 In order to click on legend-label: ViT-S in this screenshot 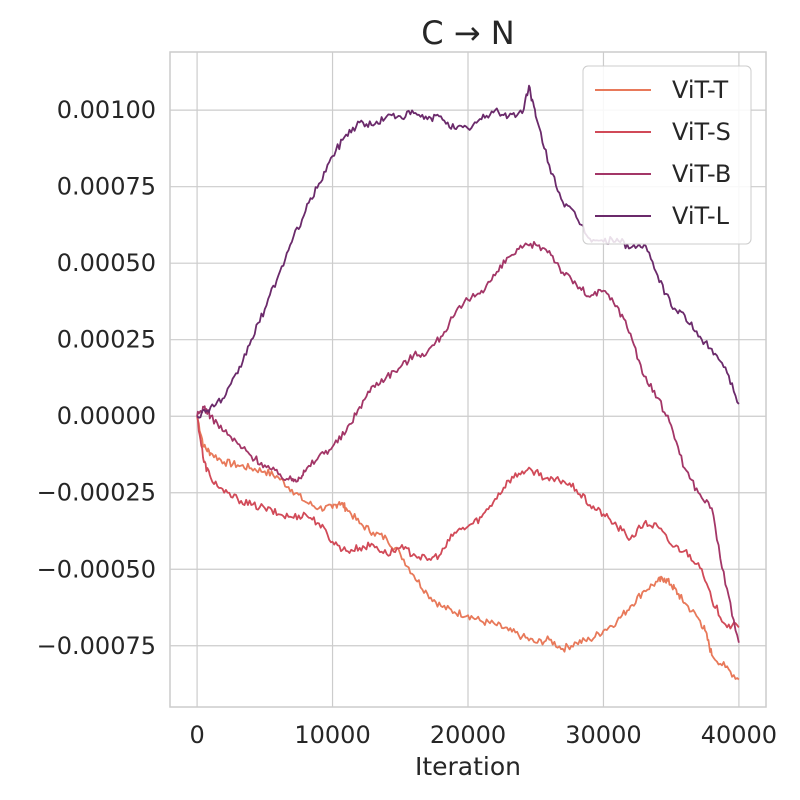, I will do `click(701, 132)`.